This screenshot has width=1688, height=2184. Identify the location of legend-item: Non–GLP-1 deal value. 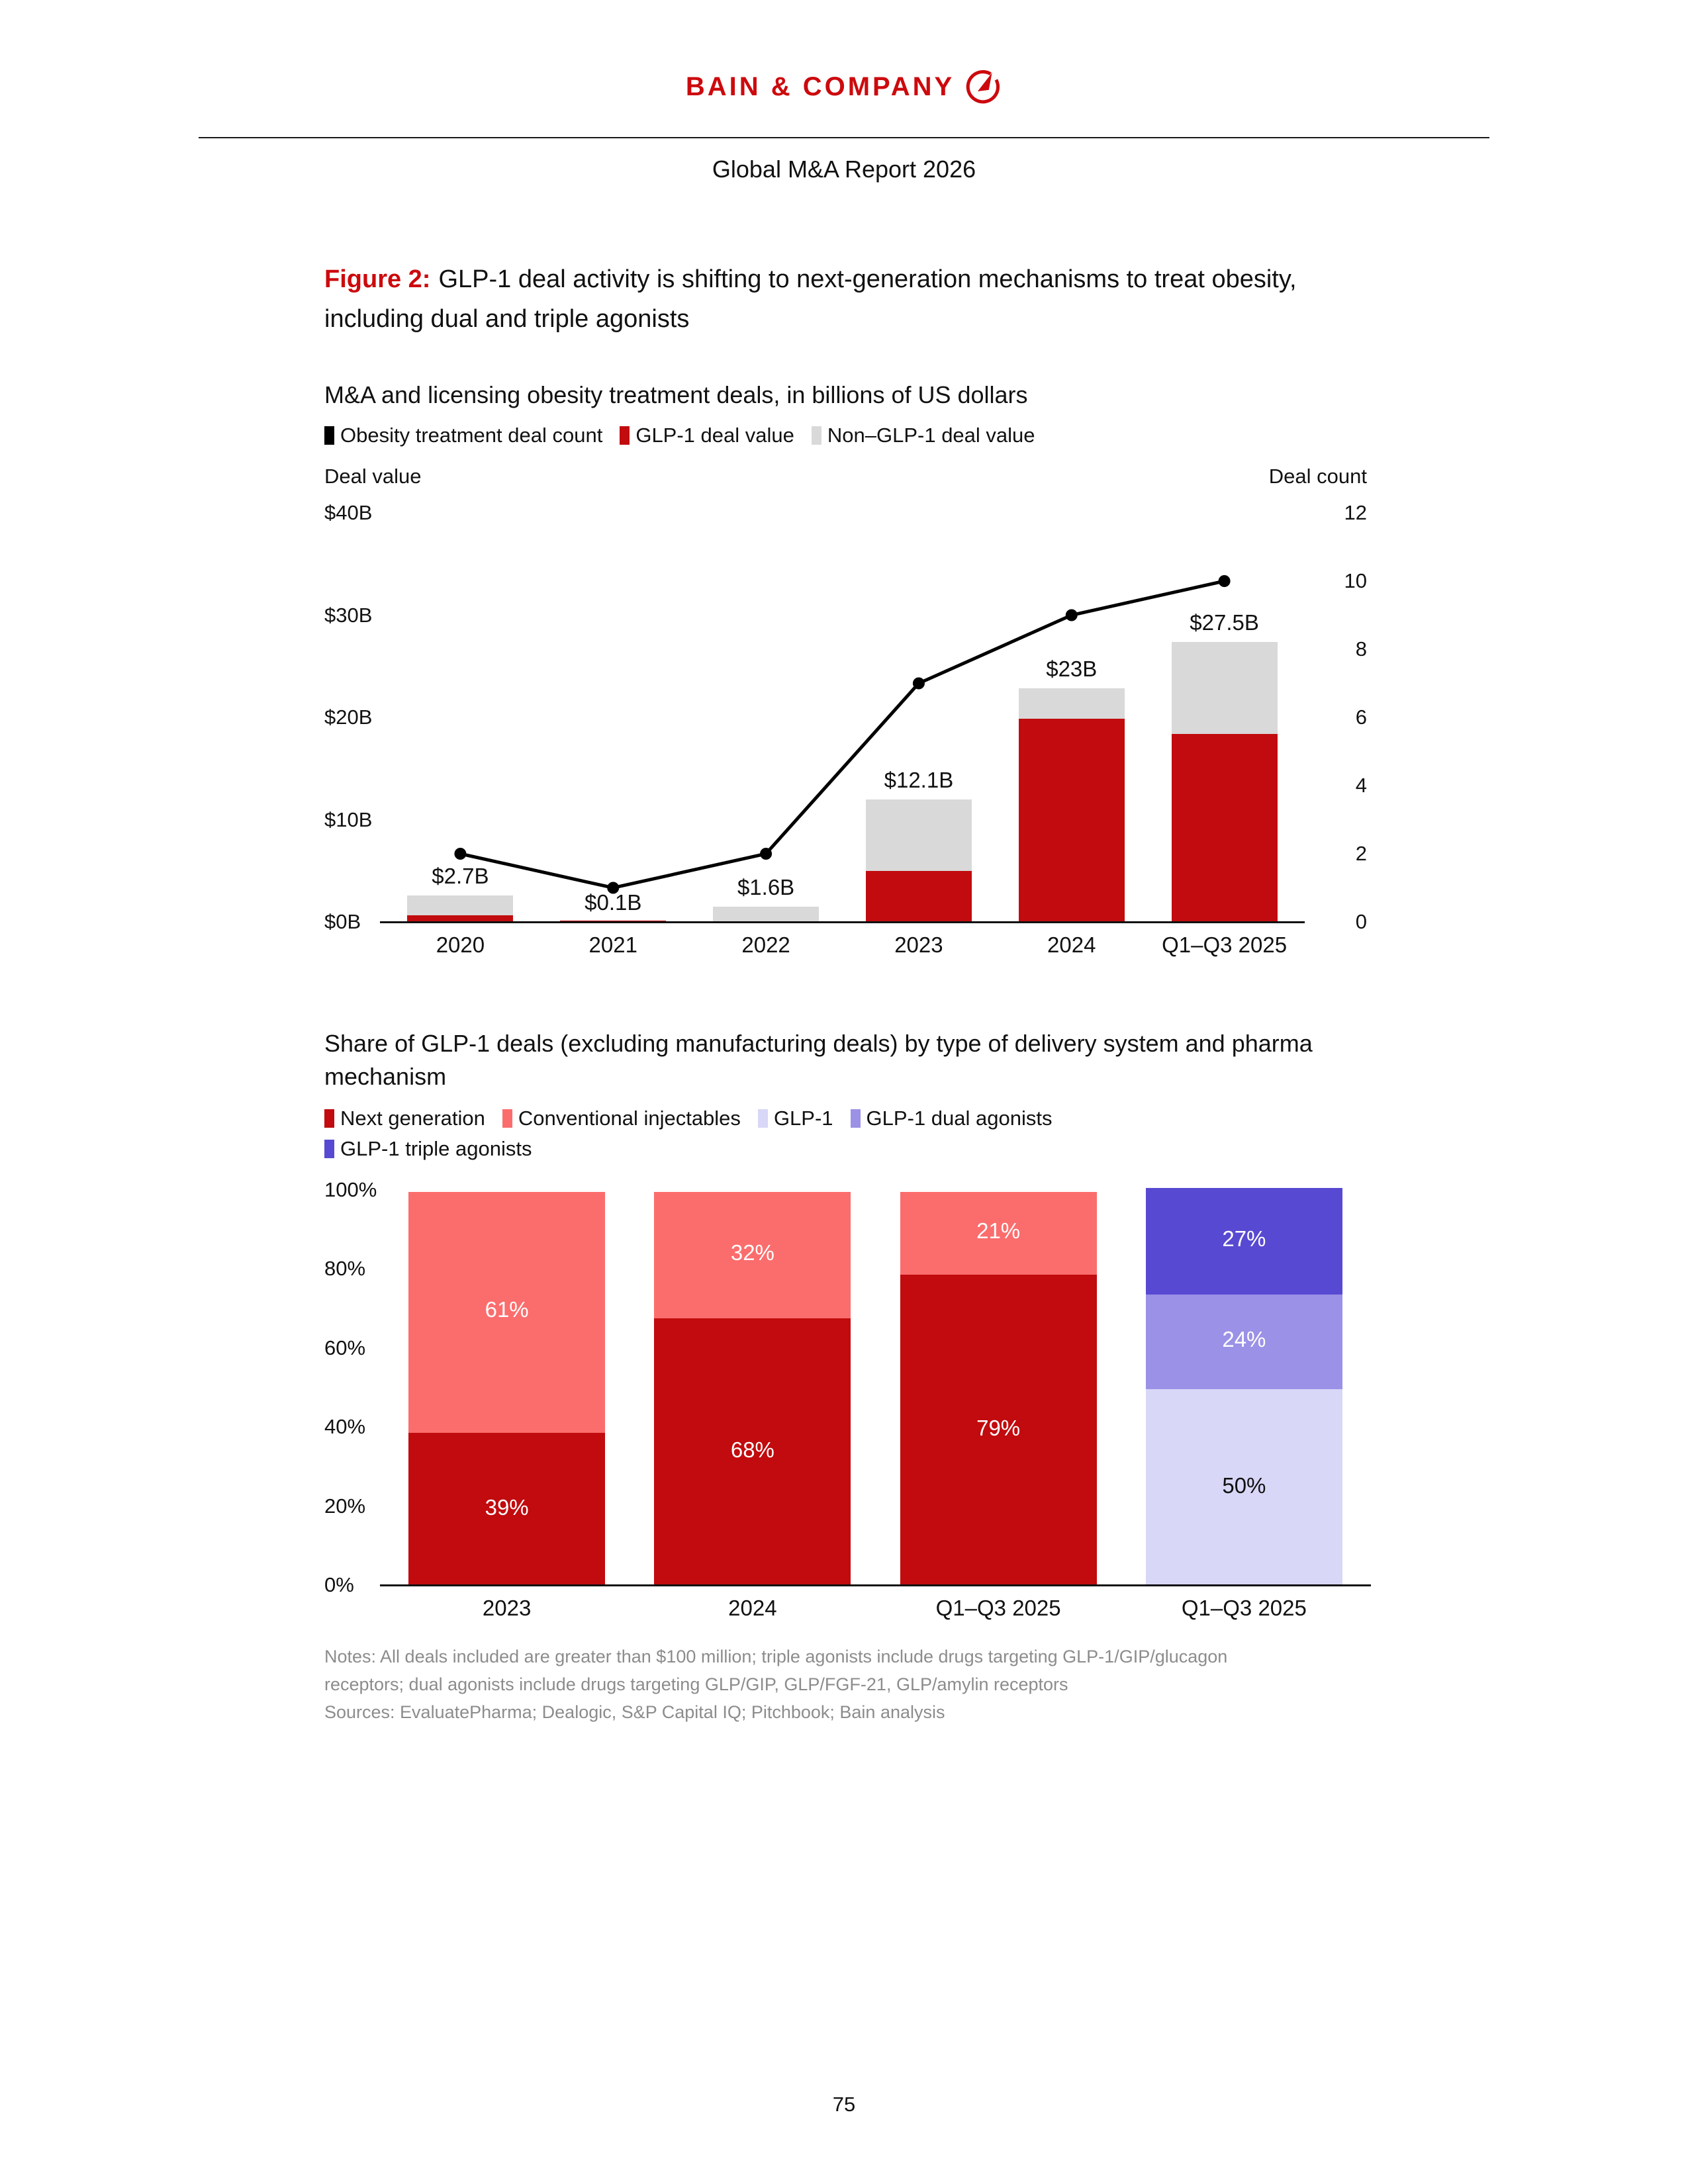
(923, 435).